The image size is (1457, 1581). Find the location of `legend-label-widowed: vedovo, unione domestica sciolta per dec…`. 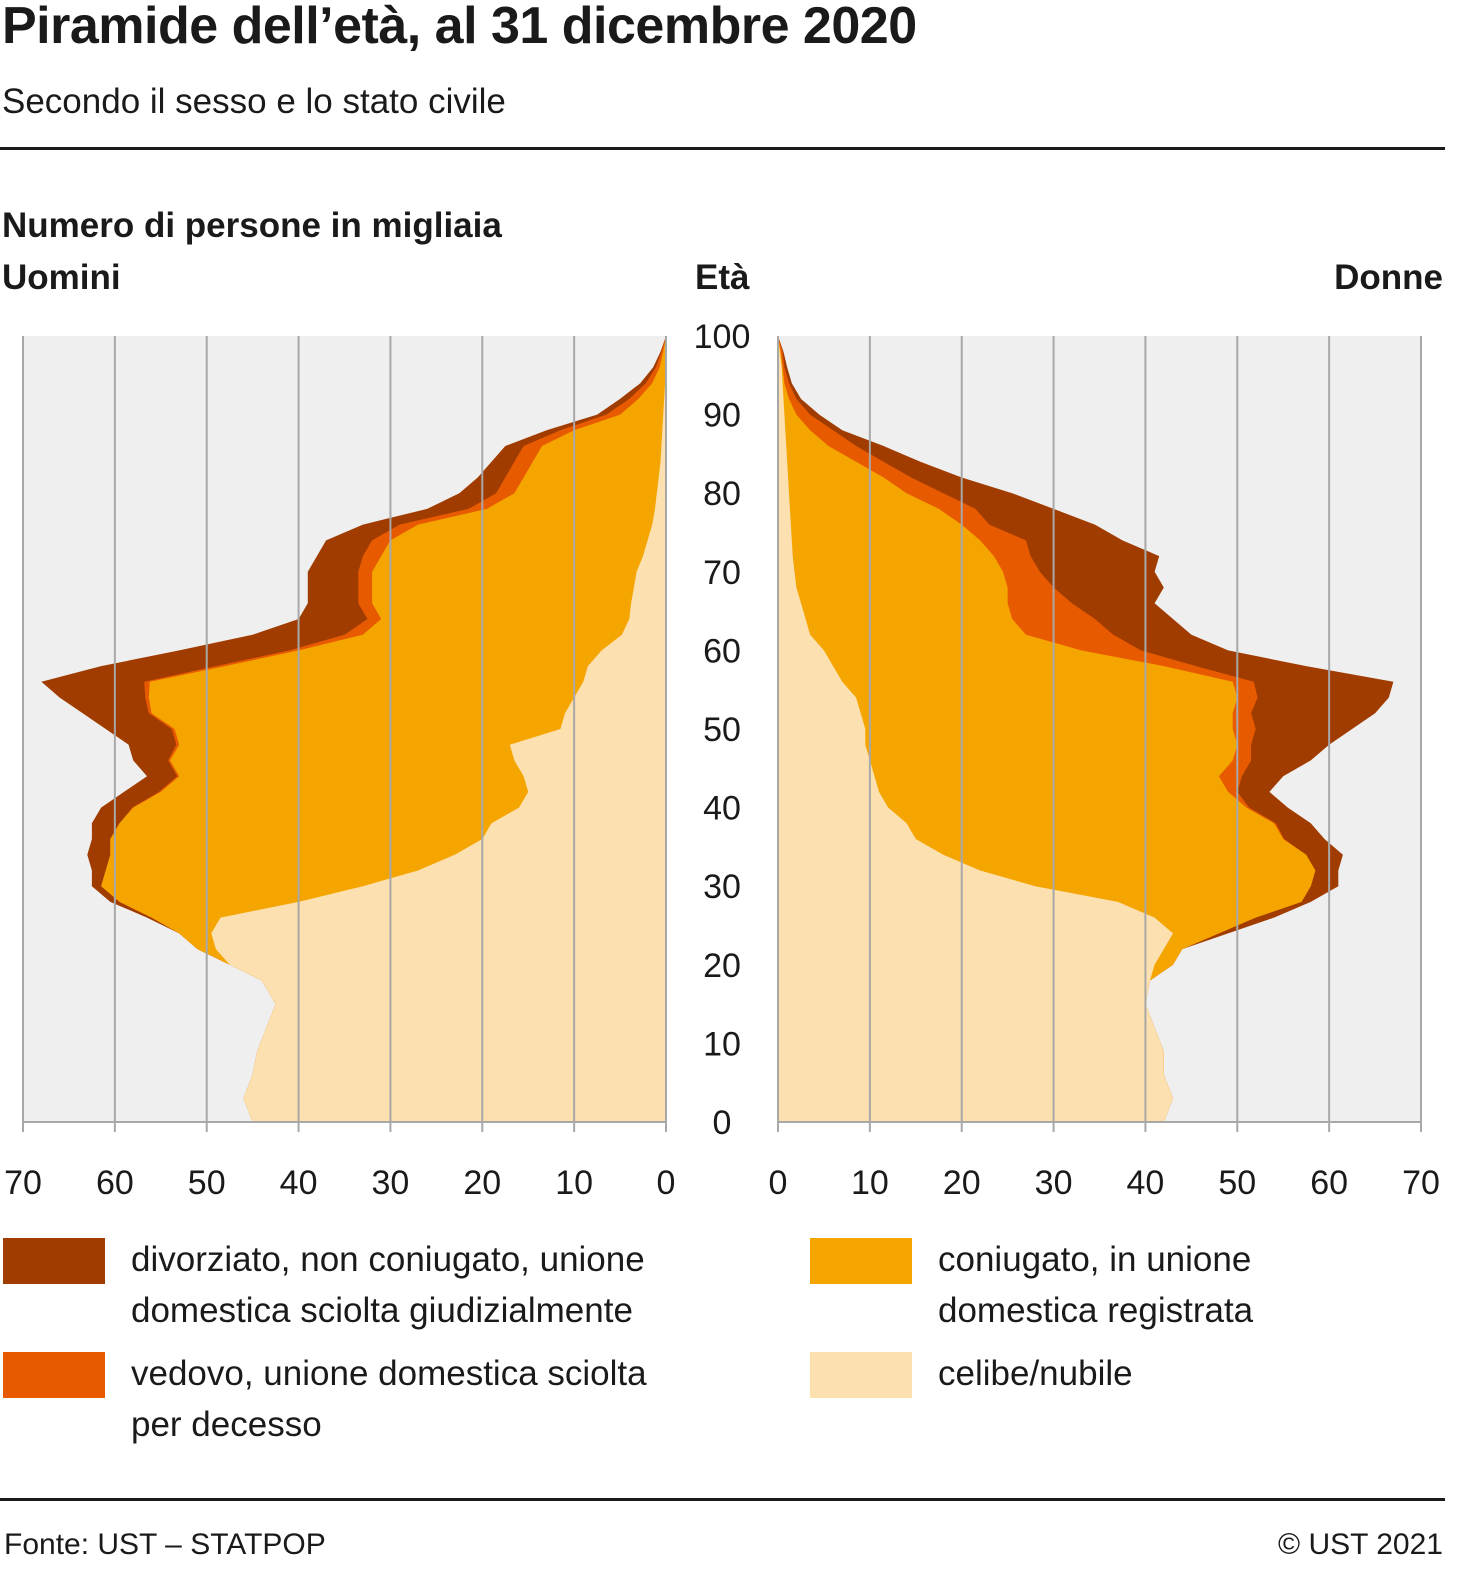

legend-label-widowed: vedovo, unione domestica sciolta per dec… is located at coordinates (389, 1399).